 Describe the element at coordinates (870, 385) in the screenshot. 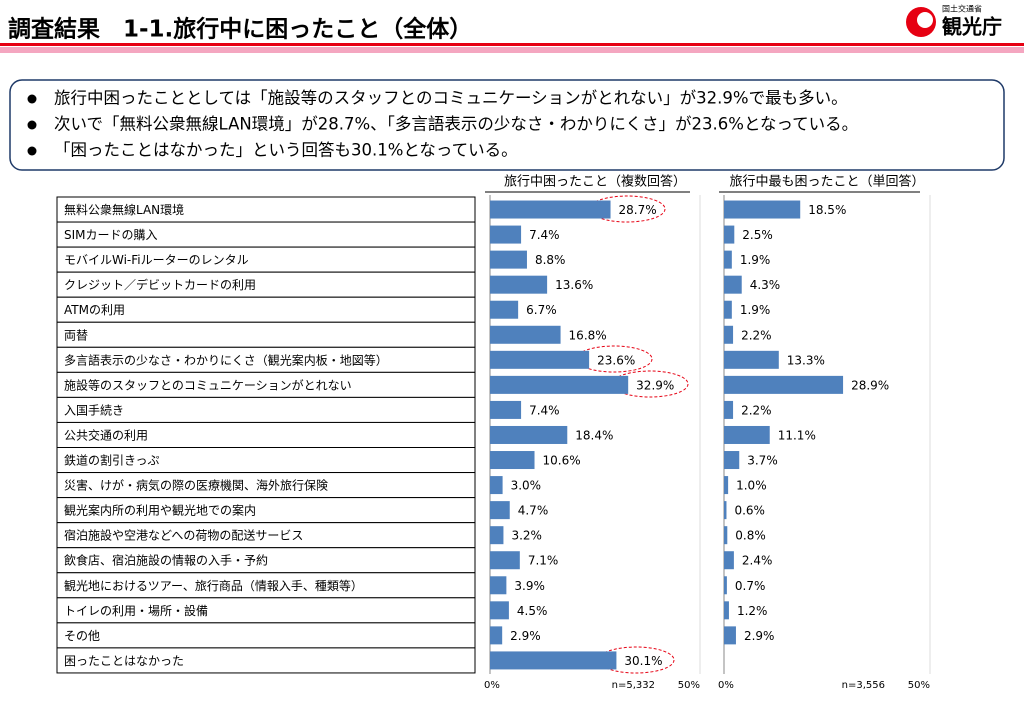

I see `value-label: 28.9%` at that location.